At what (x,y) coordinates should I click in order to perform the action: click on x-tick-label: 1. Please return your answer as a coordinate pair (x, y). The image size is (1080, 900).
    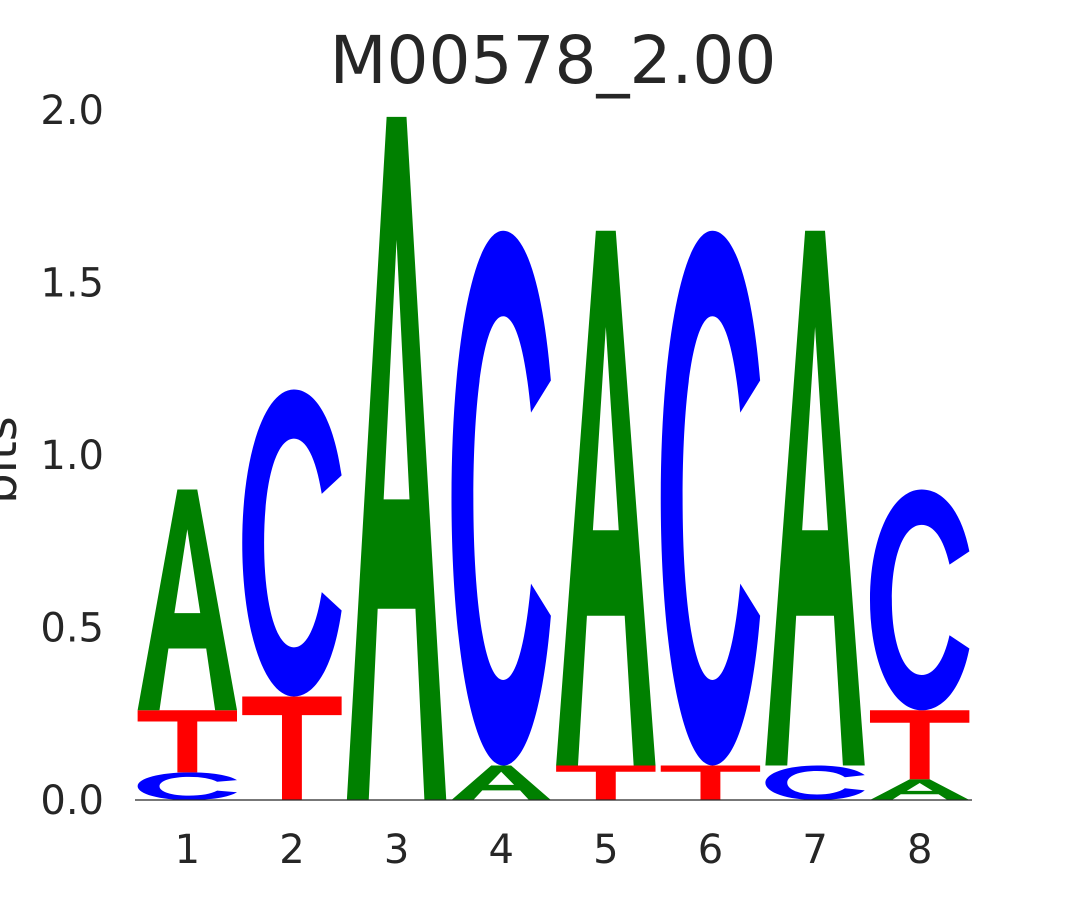
    Looking at the image, I should click on (187, 850).